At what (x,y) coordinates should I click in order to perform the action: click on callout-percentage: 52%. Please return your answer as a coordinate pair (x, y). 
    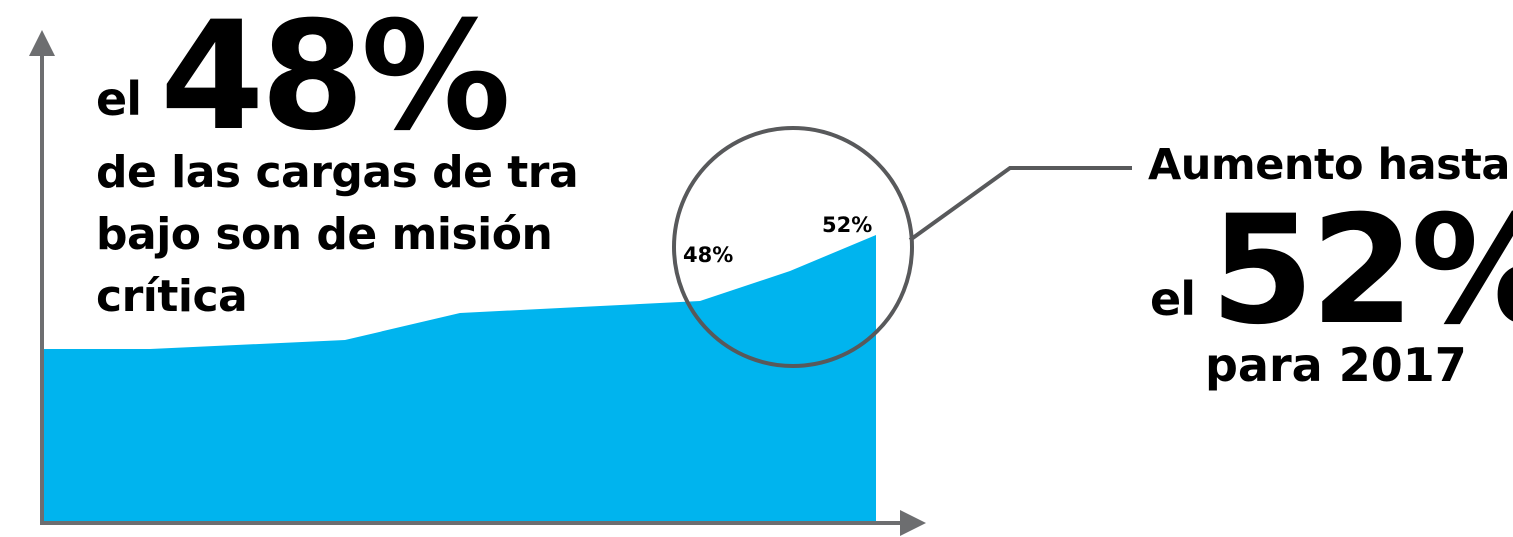
    Looking at the image, I should click on (1361, 271).